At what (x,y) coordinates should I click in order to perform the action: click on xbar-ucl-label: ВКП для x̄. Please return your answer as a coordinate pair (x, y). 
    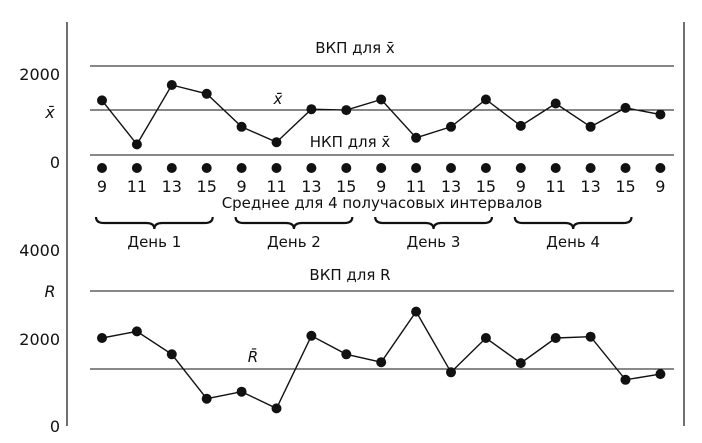
    Looking at the image, I should click on (355, 48).